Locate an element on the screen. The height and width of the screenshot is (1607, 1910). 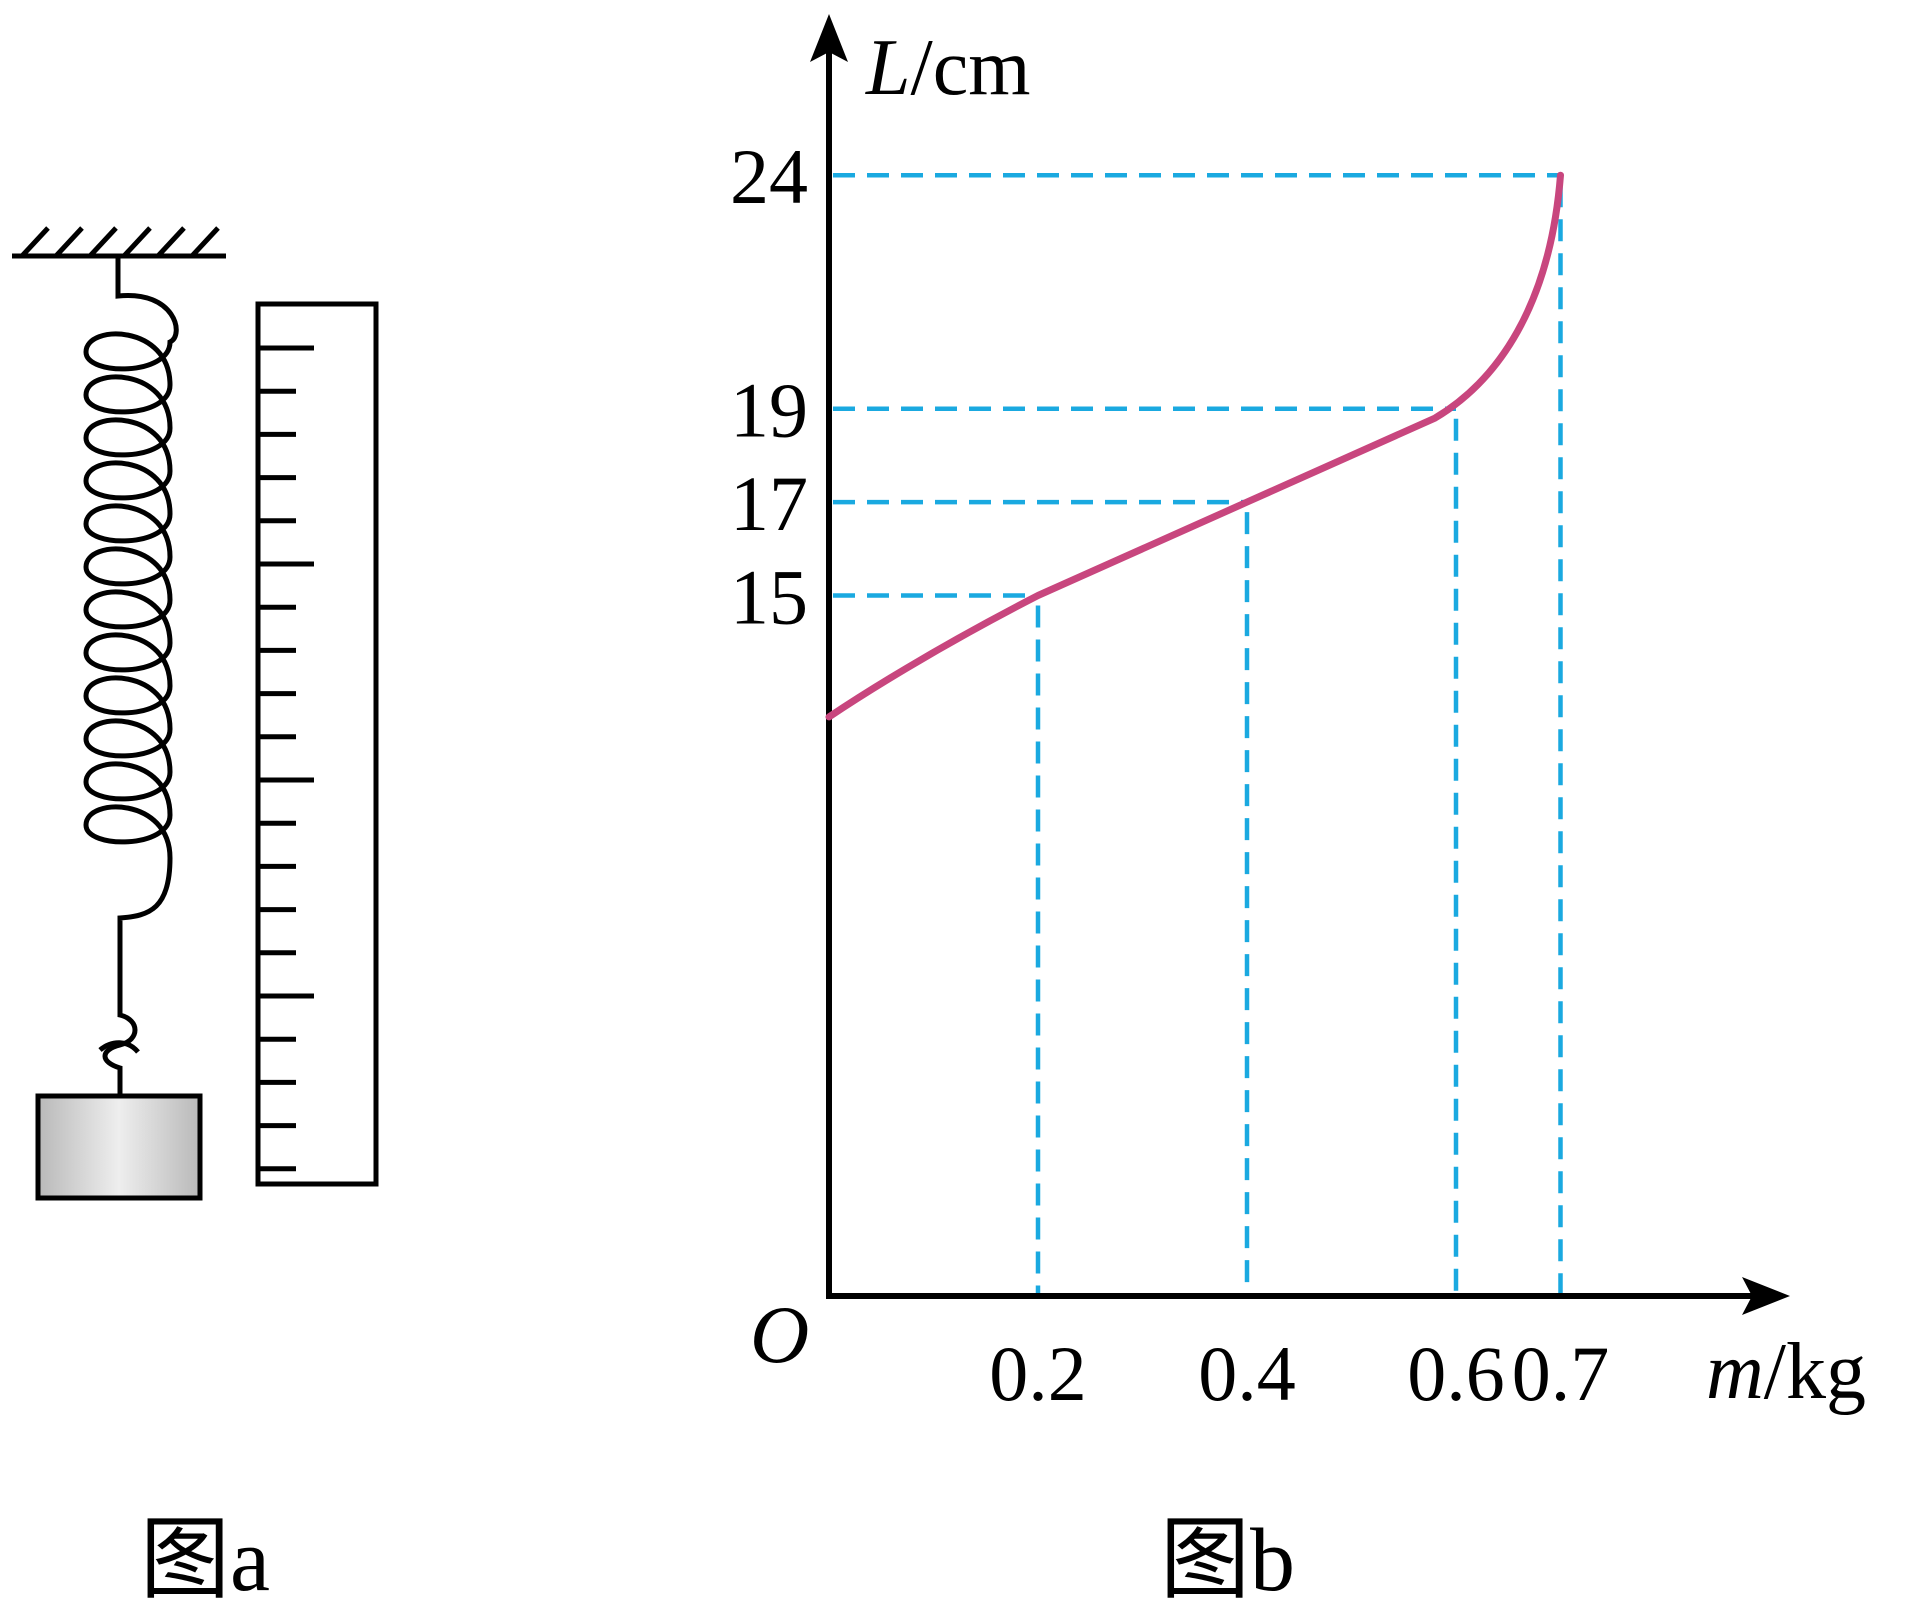
ceiling is located at coordinates (119, 242).